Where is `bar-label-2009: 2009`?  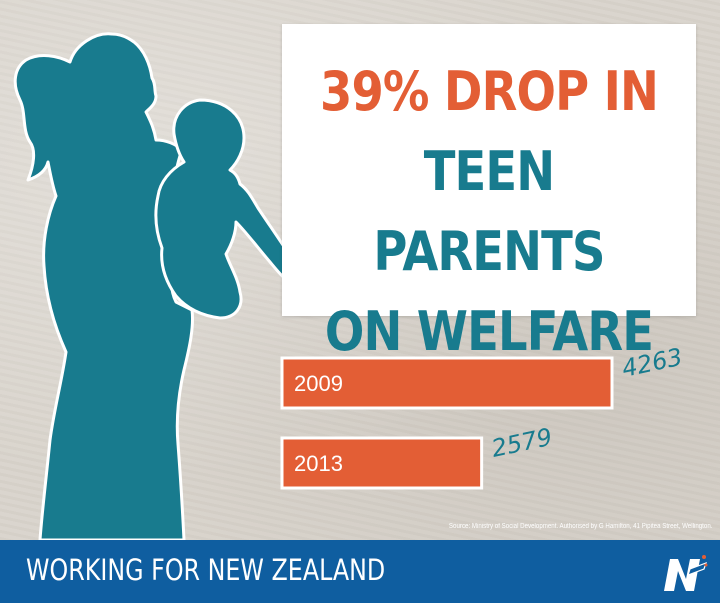 bar-label-2009: 2009 is located at coordinates (318, 383).